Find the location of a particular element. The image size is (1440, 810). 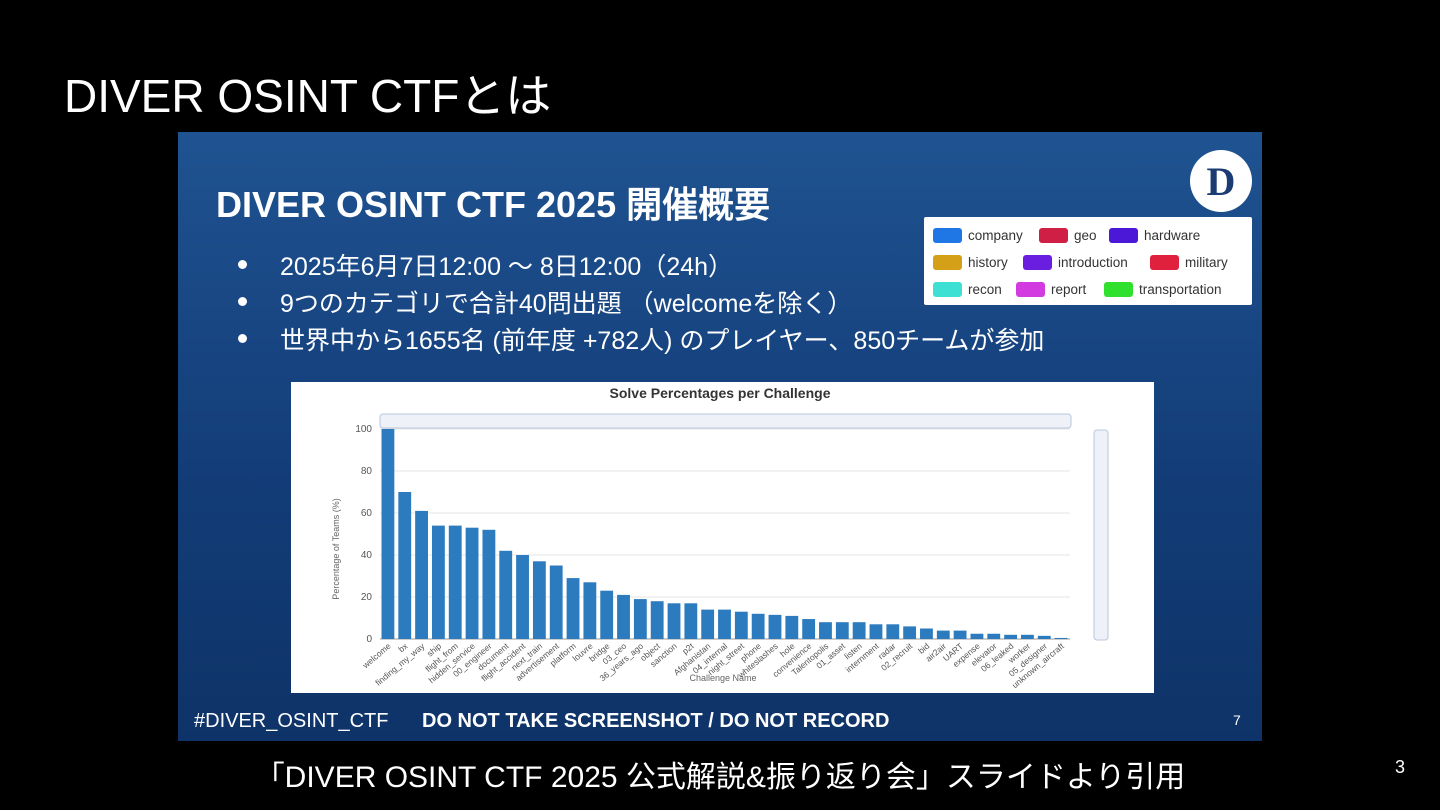

legend-label: transportation is located at coordinates (1180, 289).